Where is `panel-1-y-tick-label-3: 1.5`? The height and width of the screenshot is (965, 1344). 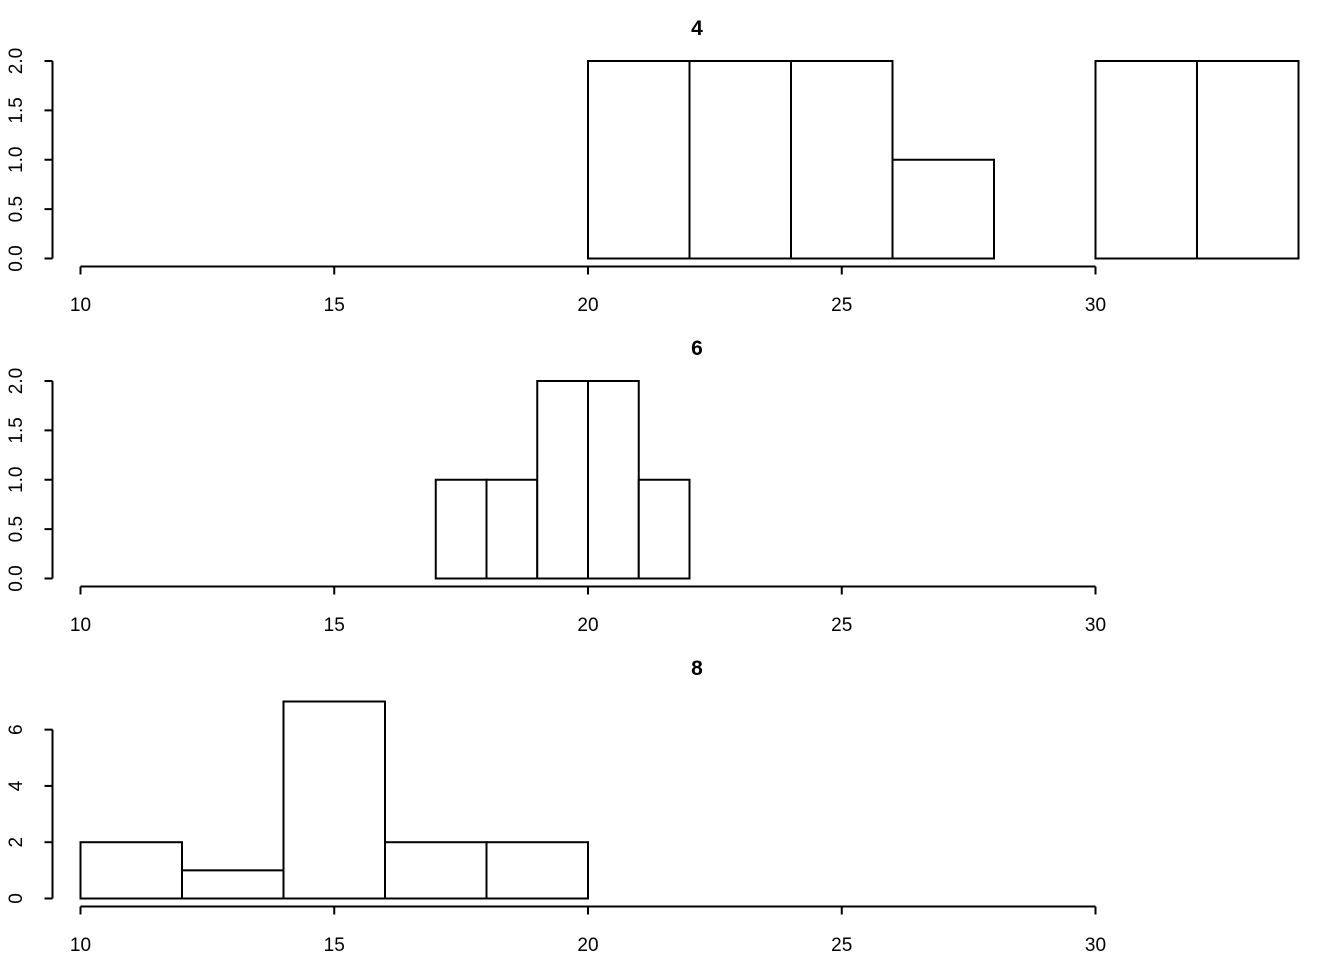
panel-1-y-tick-label-3: 1.5 is located at coordinates (16, 430).